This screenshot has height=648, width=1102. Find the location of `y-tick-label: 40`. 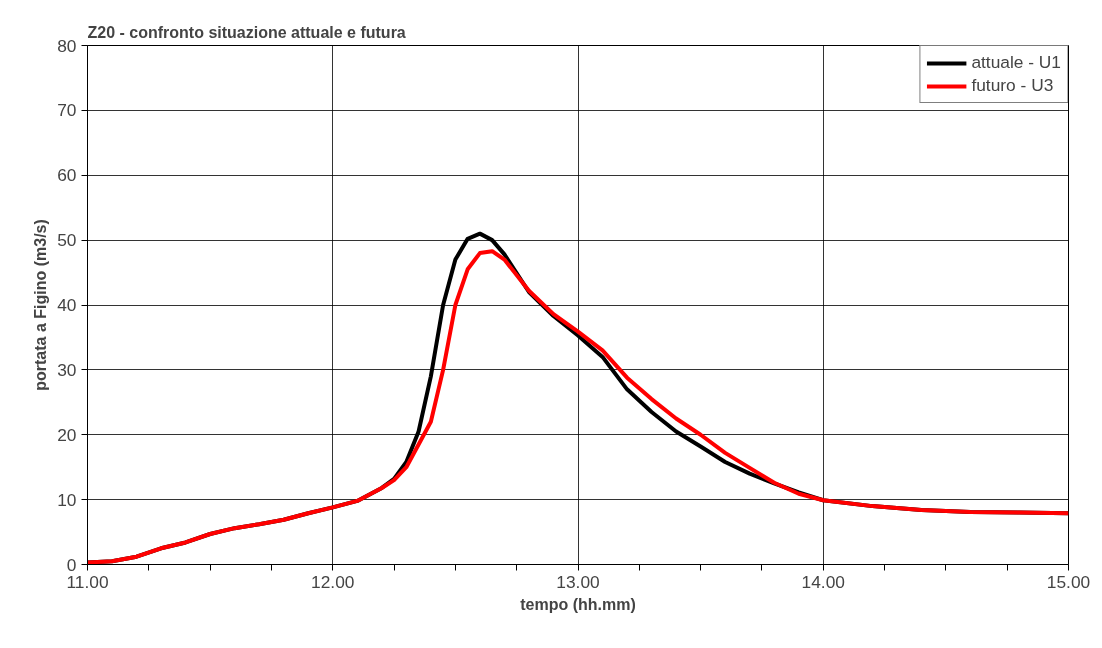

y-tick-label: 40 is located at coordinates (67, 305).